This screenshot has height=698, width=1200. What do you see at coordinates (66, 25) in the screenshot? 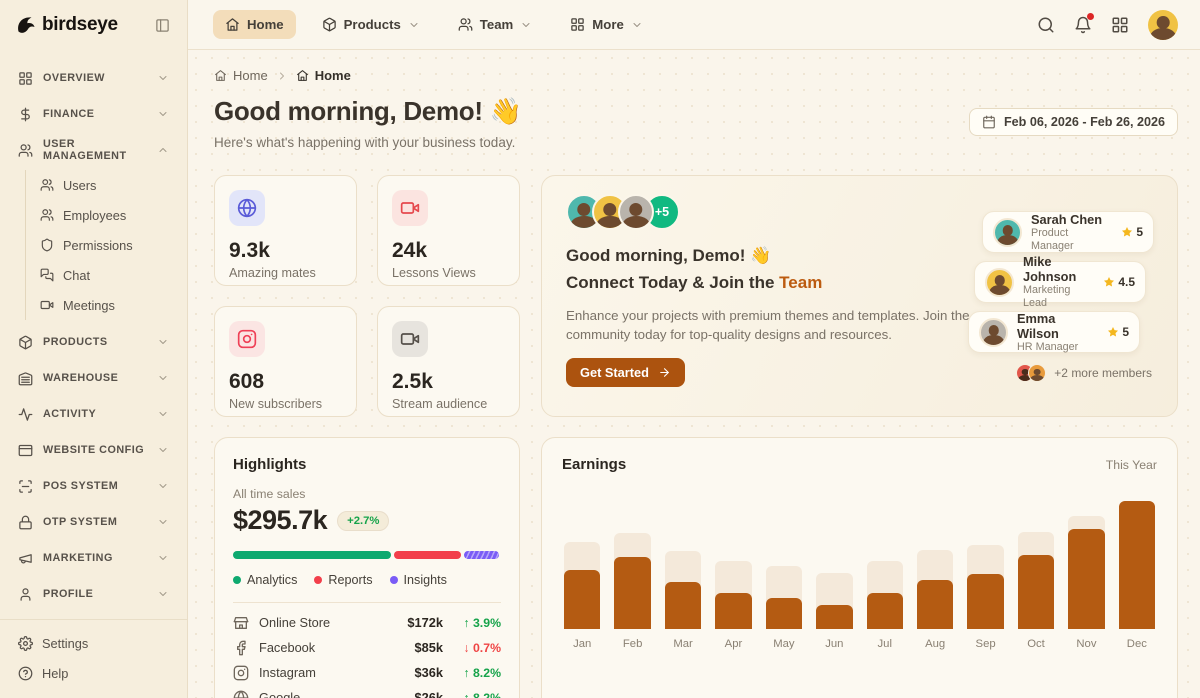
I see `brand-logo: birdseye` at bounding box center [66, 25].